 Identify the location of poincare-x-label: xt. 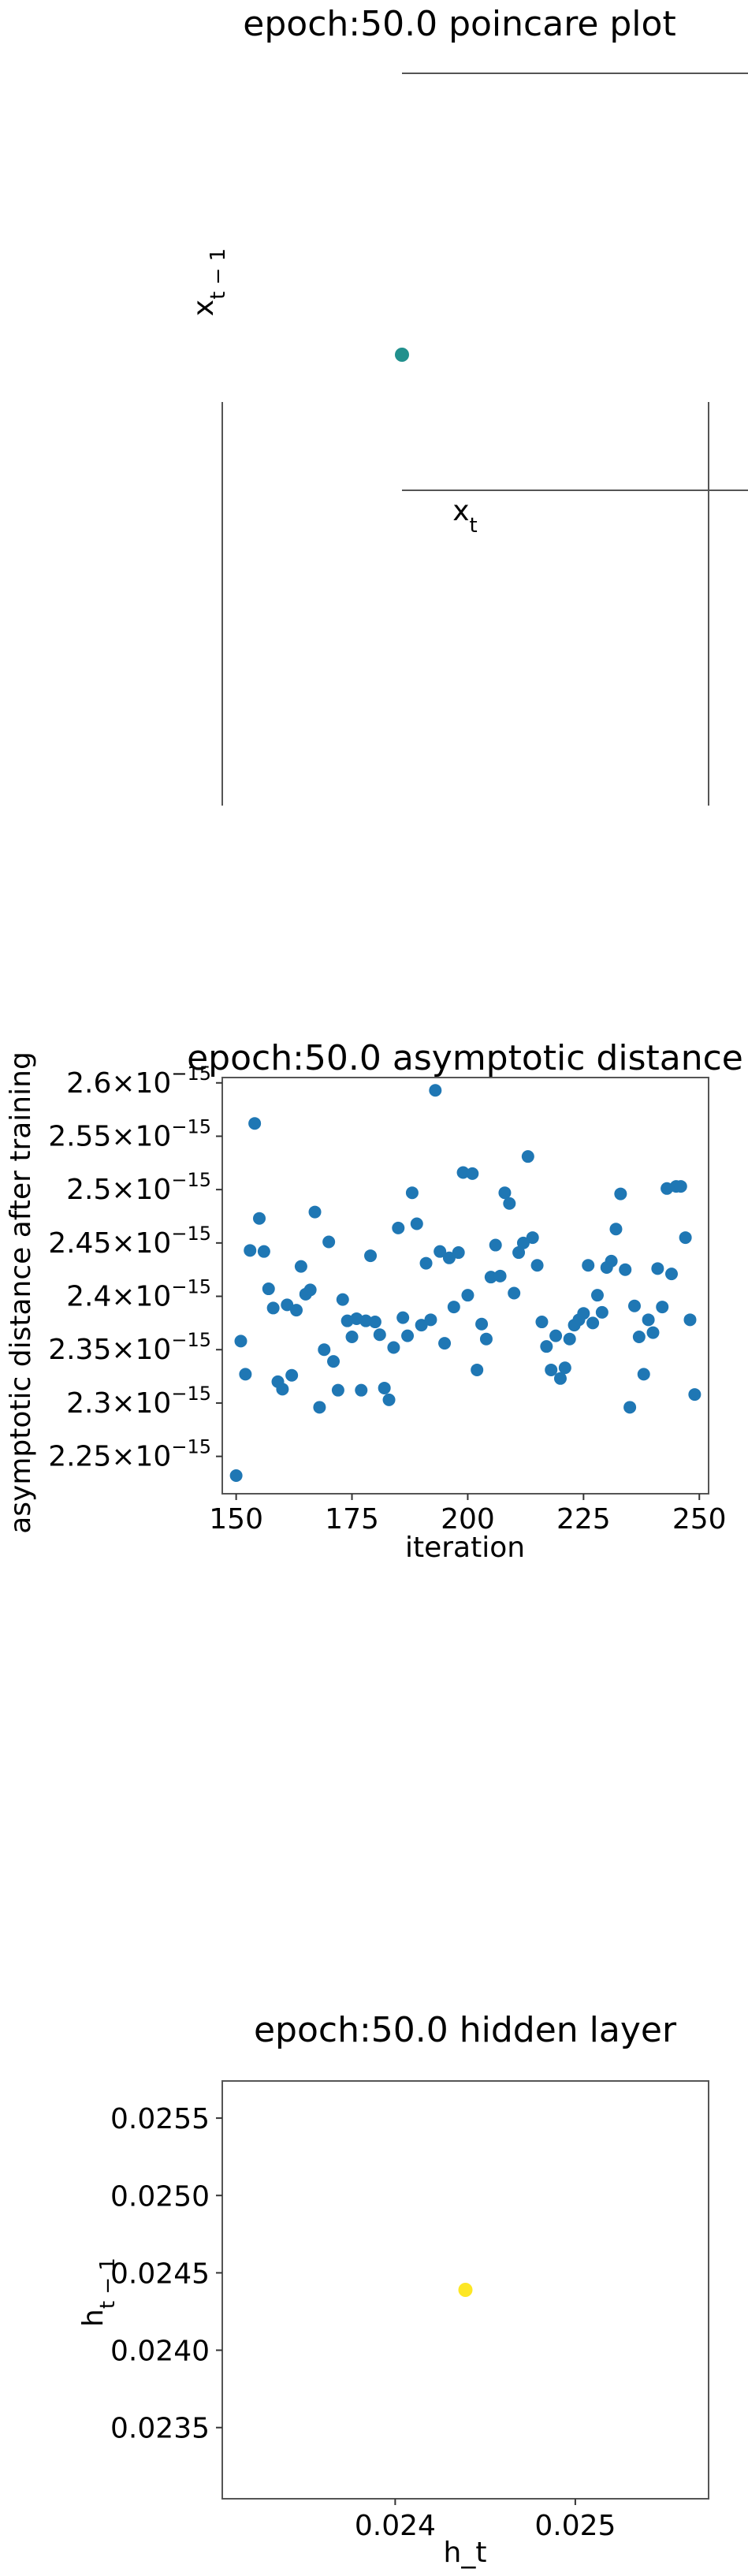
(465, 516).